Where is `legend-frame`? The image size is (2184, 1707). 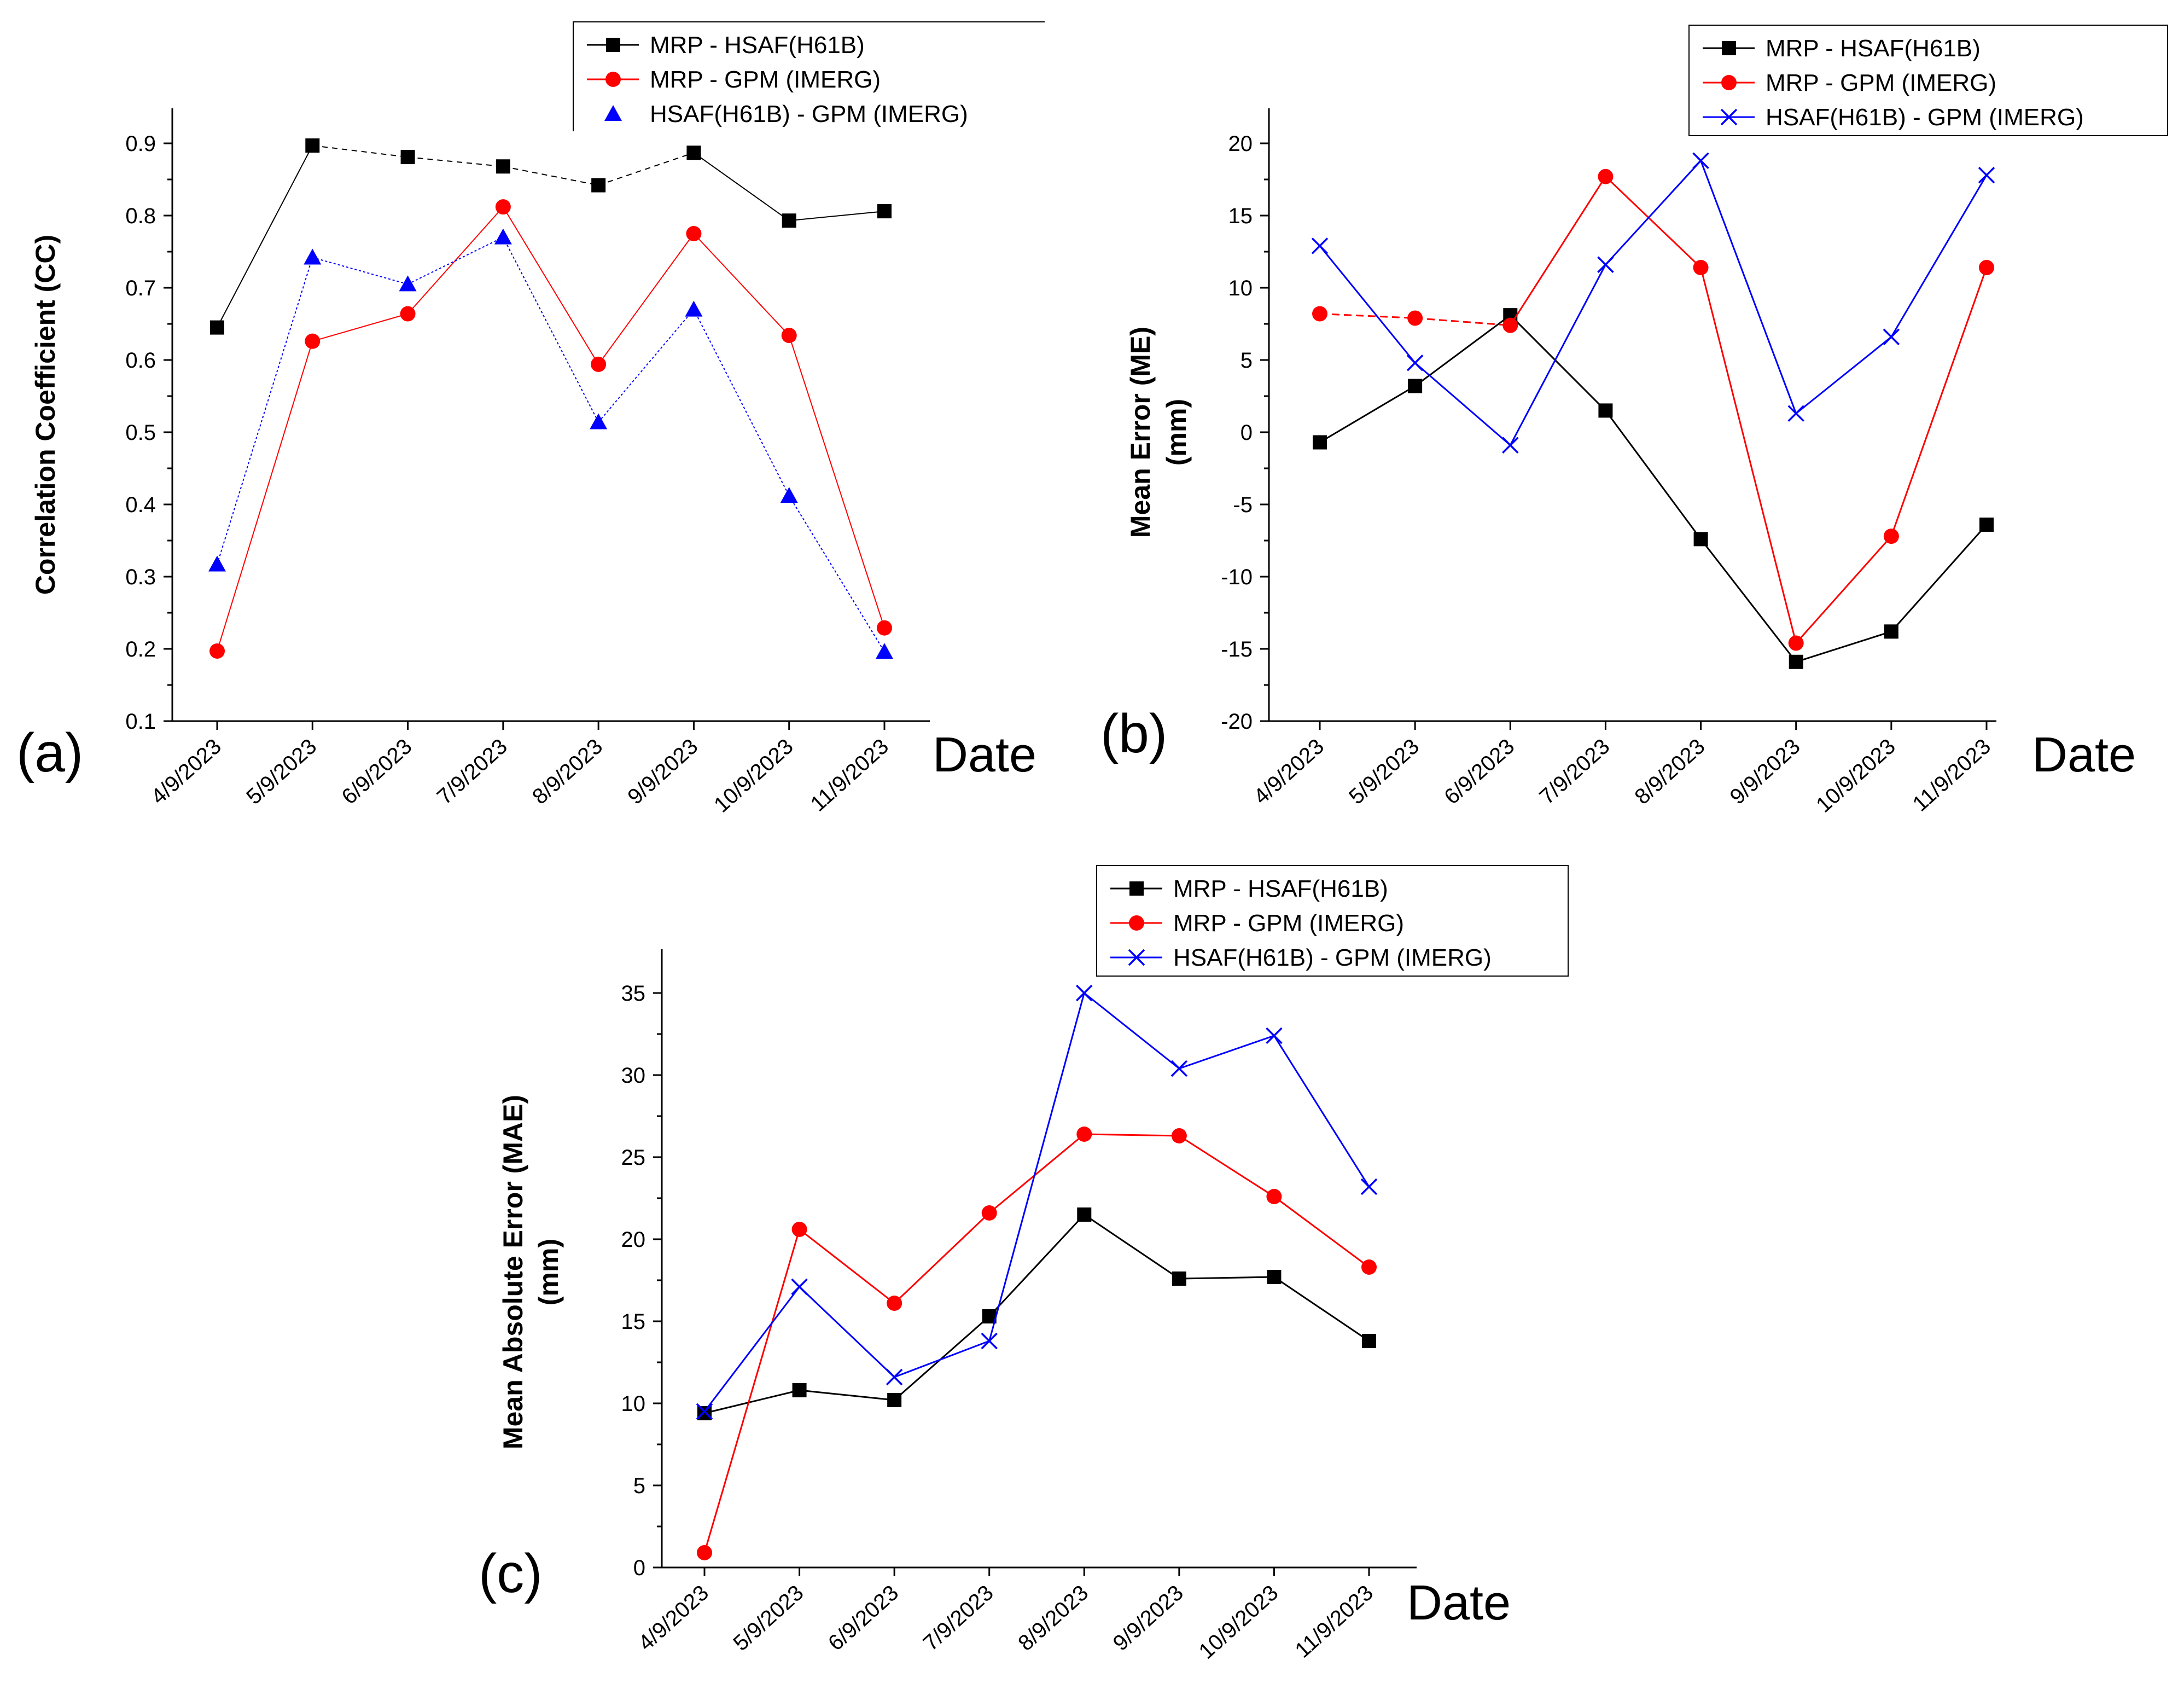 legend-frame is located at coordinates (1332, 921).